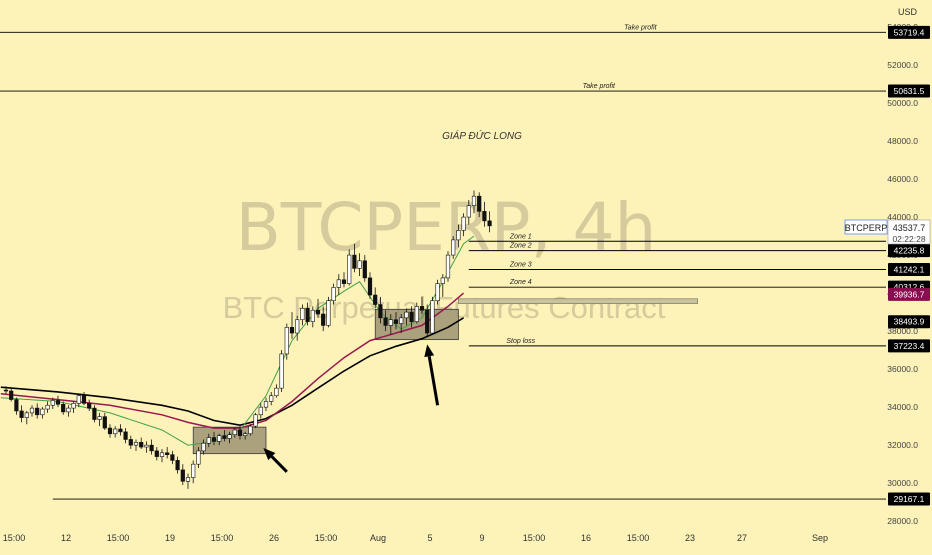 This screenshot has height=555, width=932. Describe the element at coordinates (429, 538) in the screenshot. I see `x-tick-label: 5` at that location.